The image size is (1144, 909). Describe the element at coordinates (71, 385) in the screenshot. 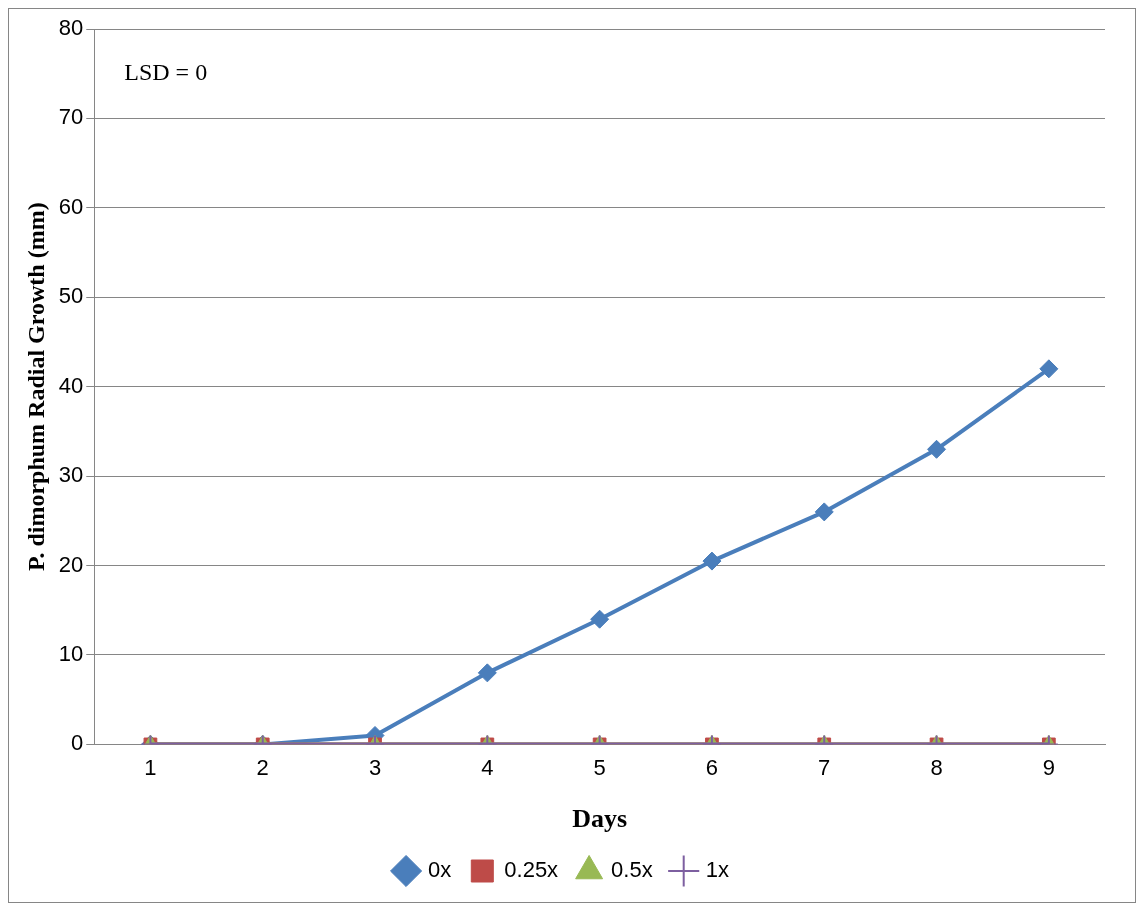

I see `y-tick-label: 40` at that location.